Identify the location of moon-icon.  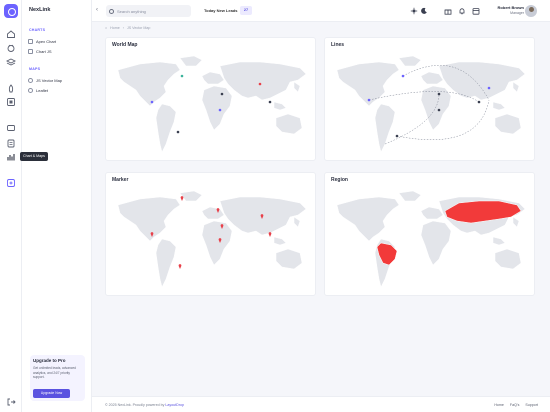
(424, 11).